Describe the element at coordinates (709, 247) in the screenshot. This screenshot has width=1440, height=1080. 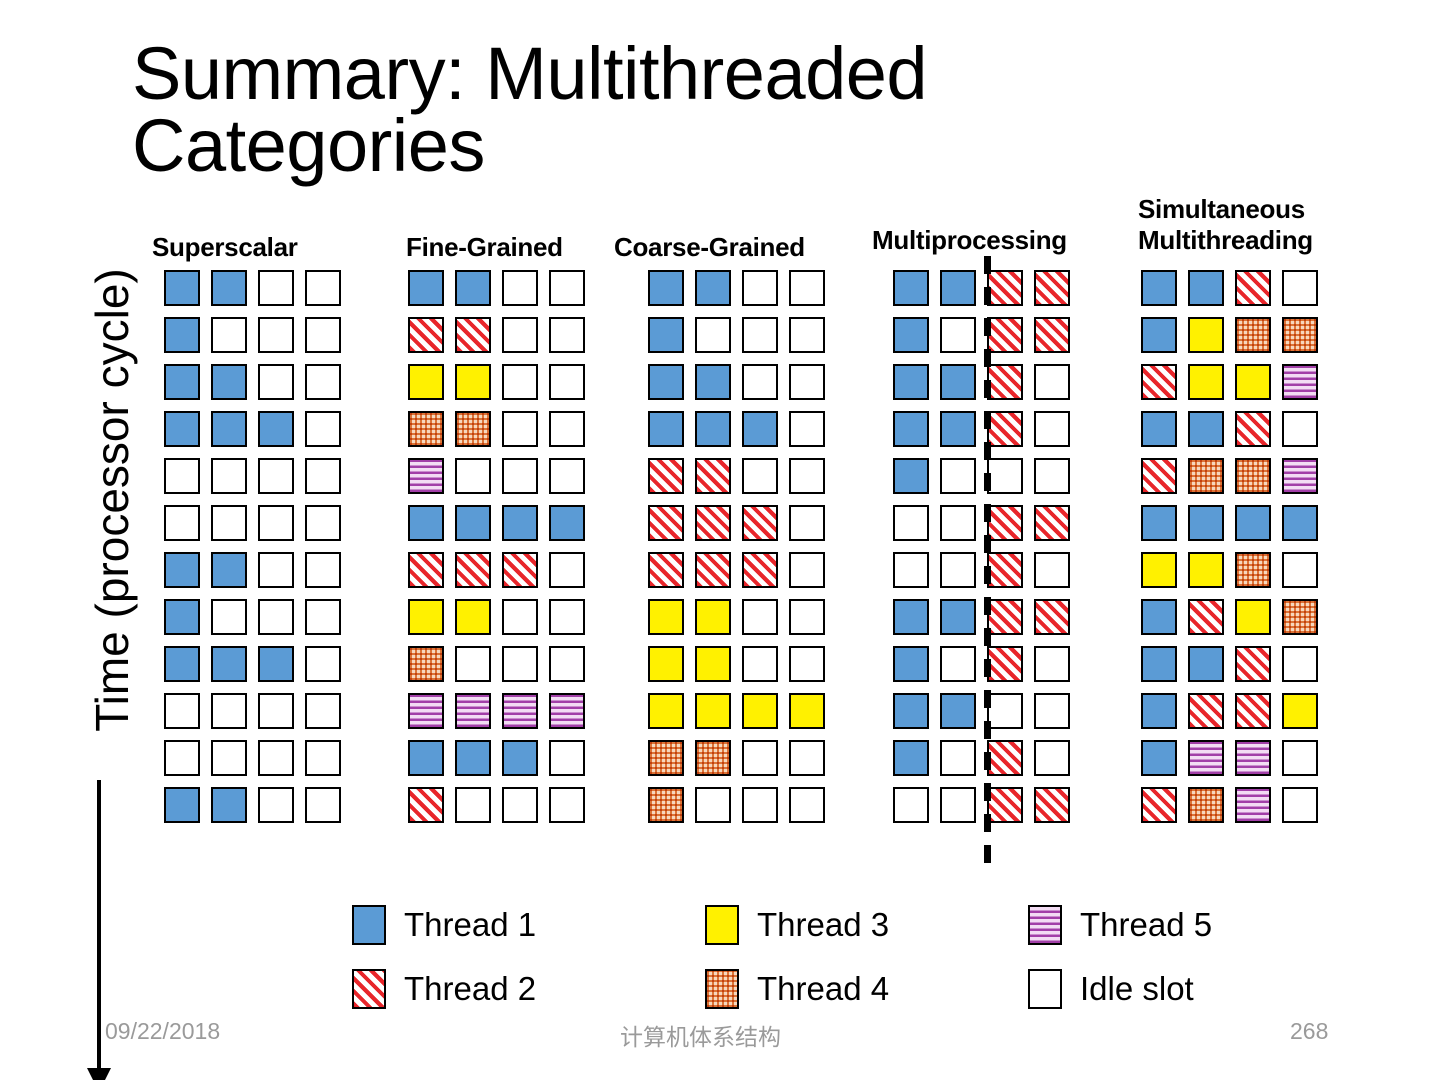
I see `column-header-coarse-grained: Coarse-Grained` at that location.